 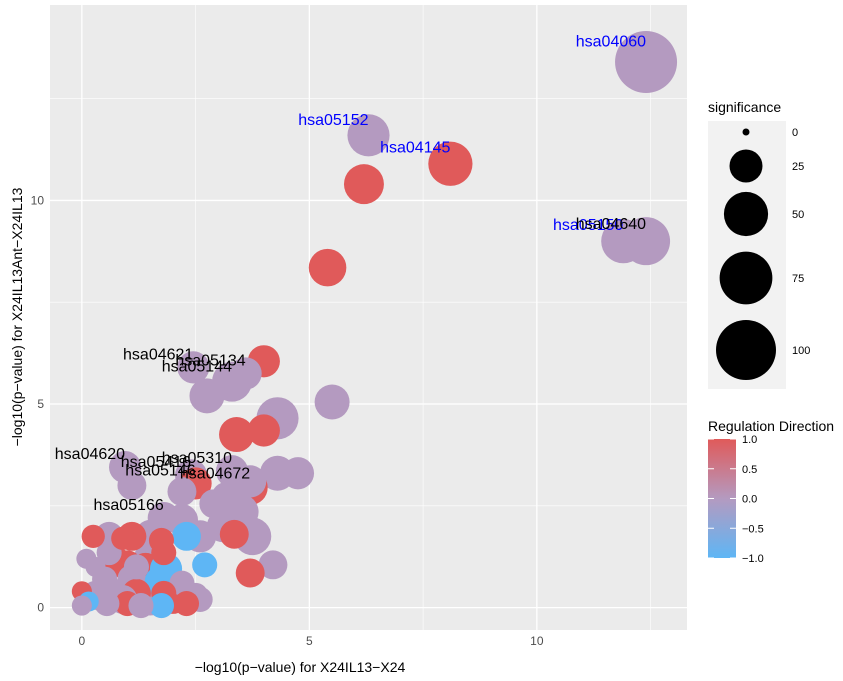 I want to click on color-legend-label: −1.0, so click(x=753, y=559).